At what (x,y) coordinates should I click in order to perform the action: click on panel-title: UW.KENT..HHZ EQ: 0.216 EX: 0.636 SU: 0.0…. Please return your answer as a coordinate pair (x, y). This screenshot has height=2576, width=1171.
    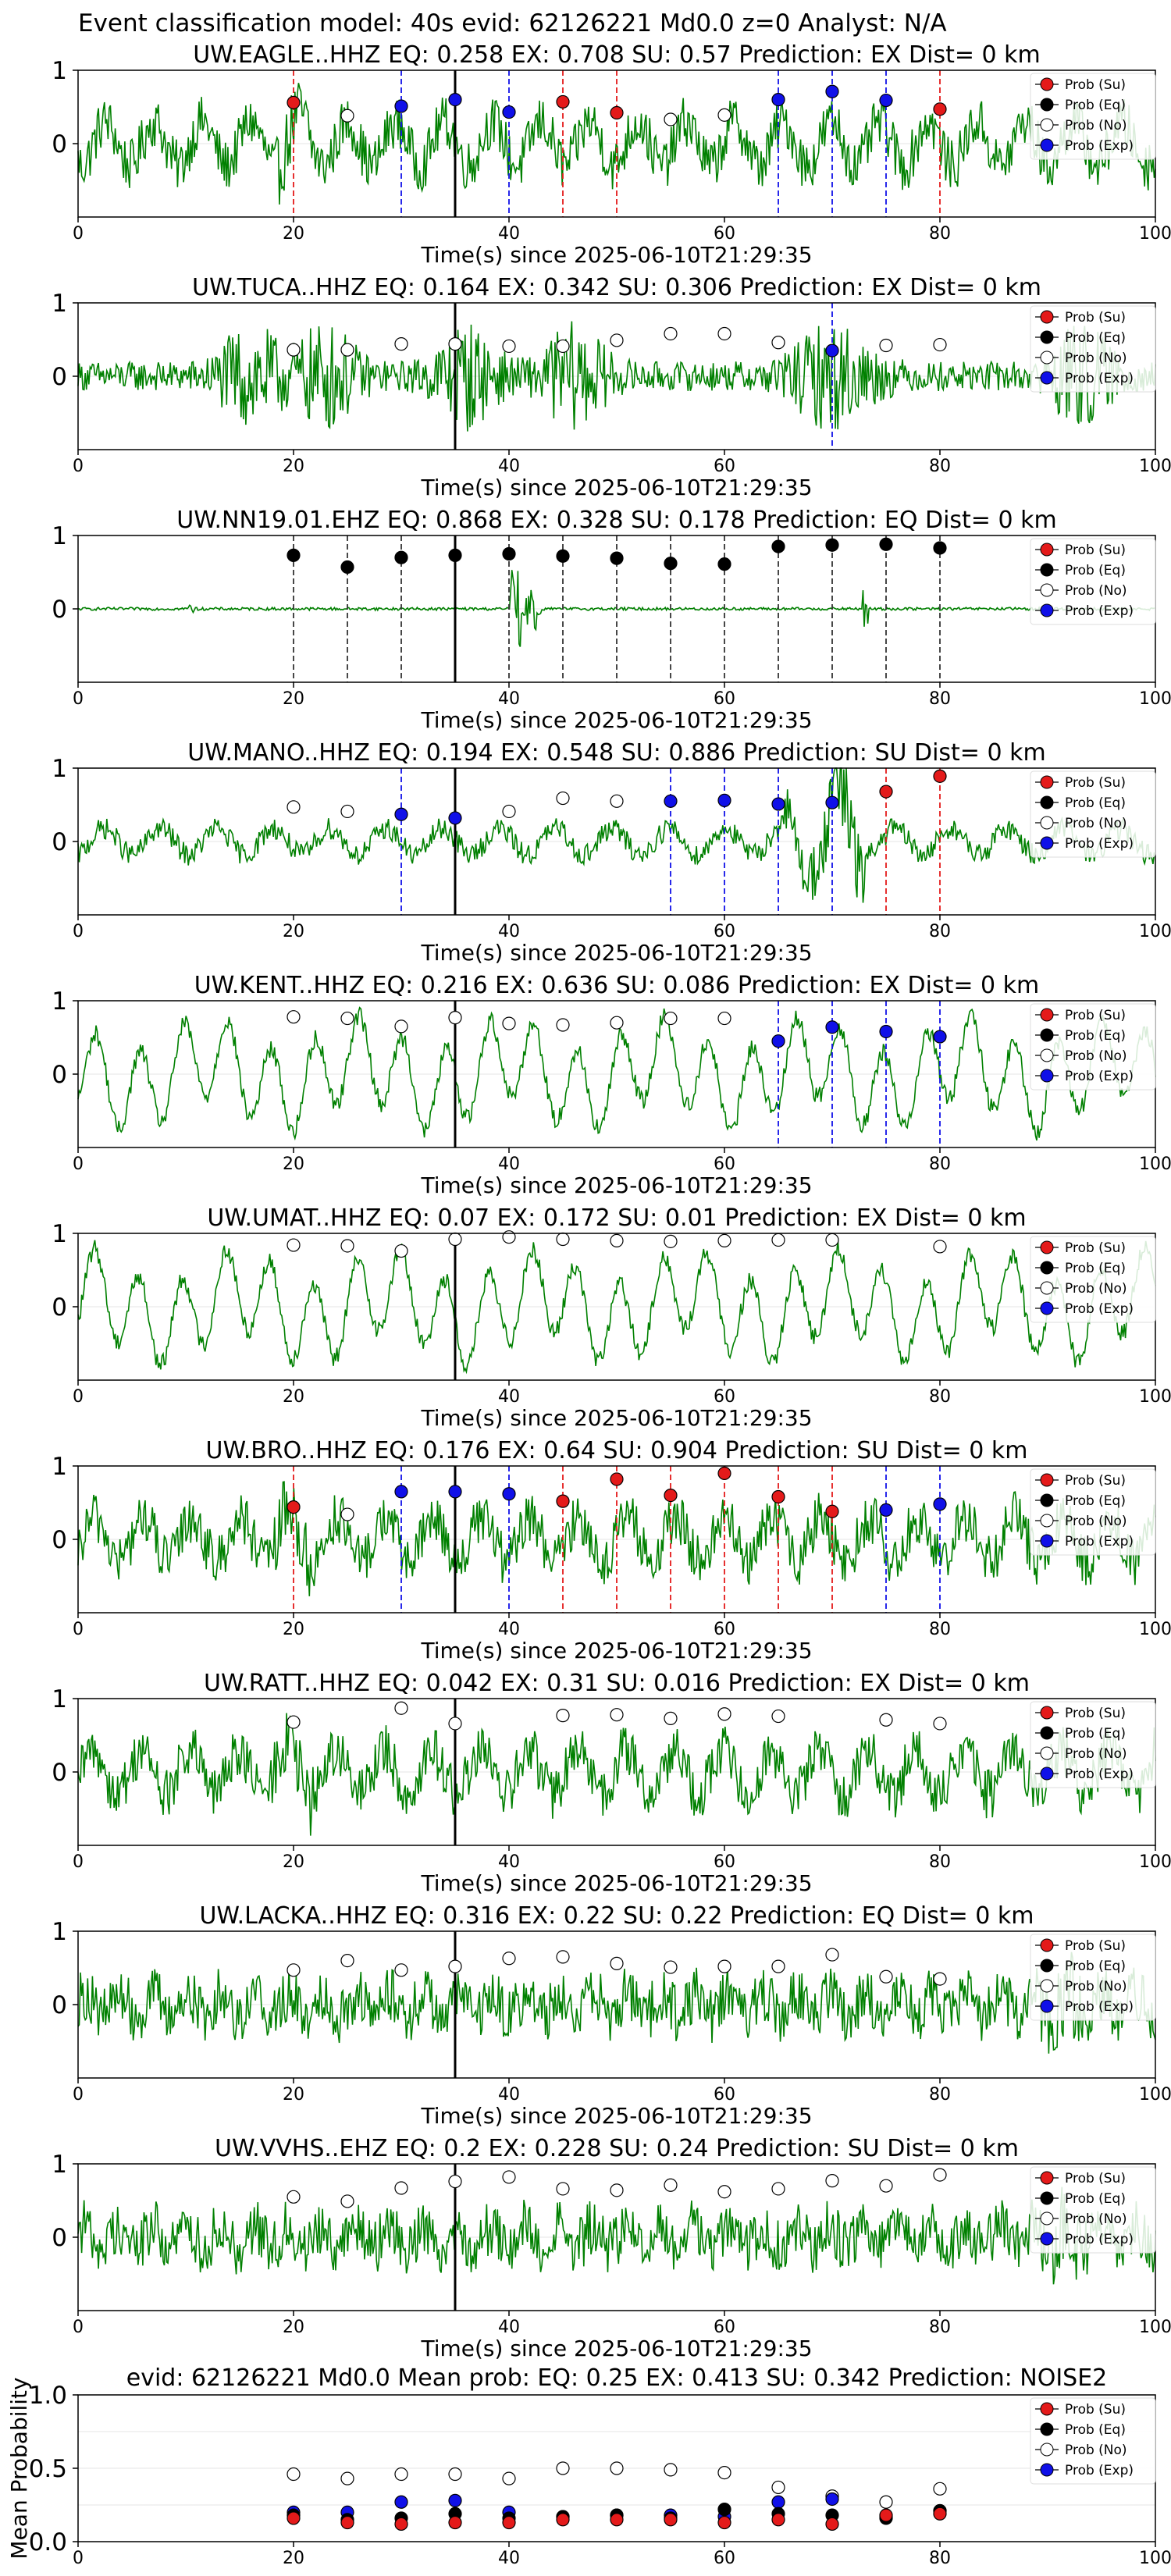
    Looking at the image, I should click on (617, 985).